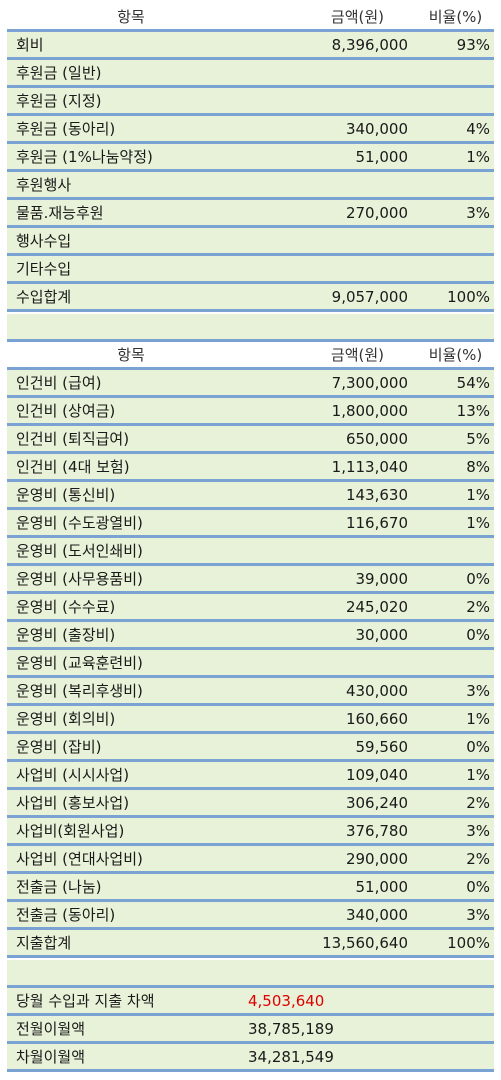 This screenshot has height=1080, width=501. I want to click on item-ratio: 4%, so click(453, 129).